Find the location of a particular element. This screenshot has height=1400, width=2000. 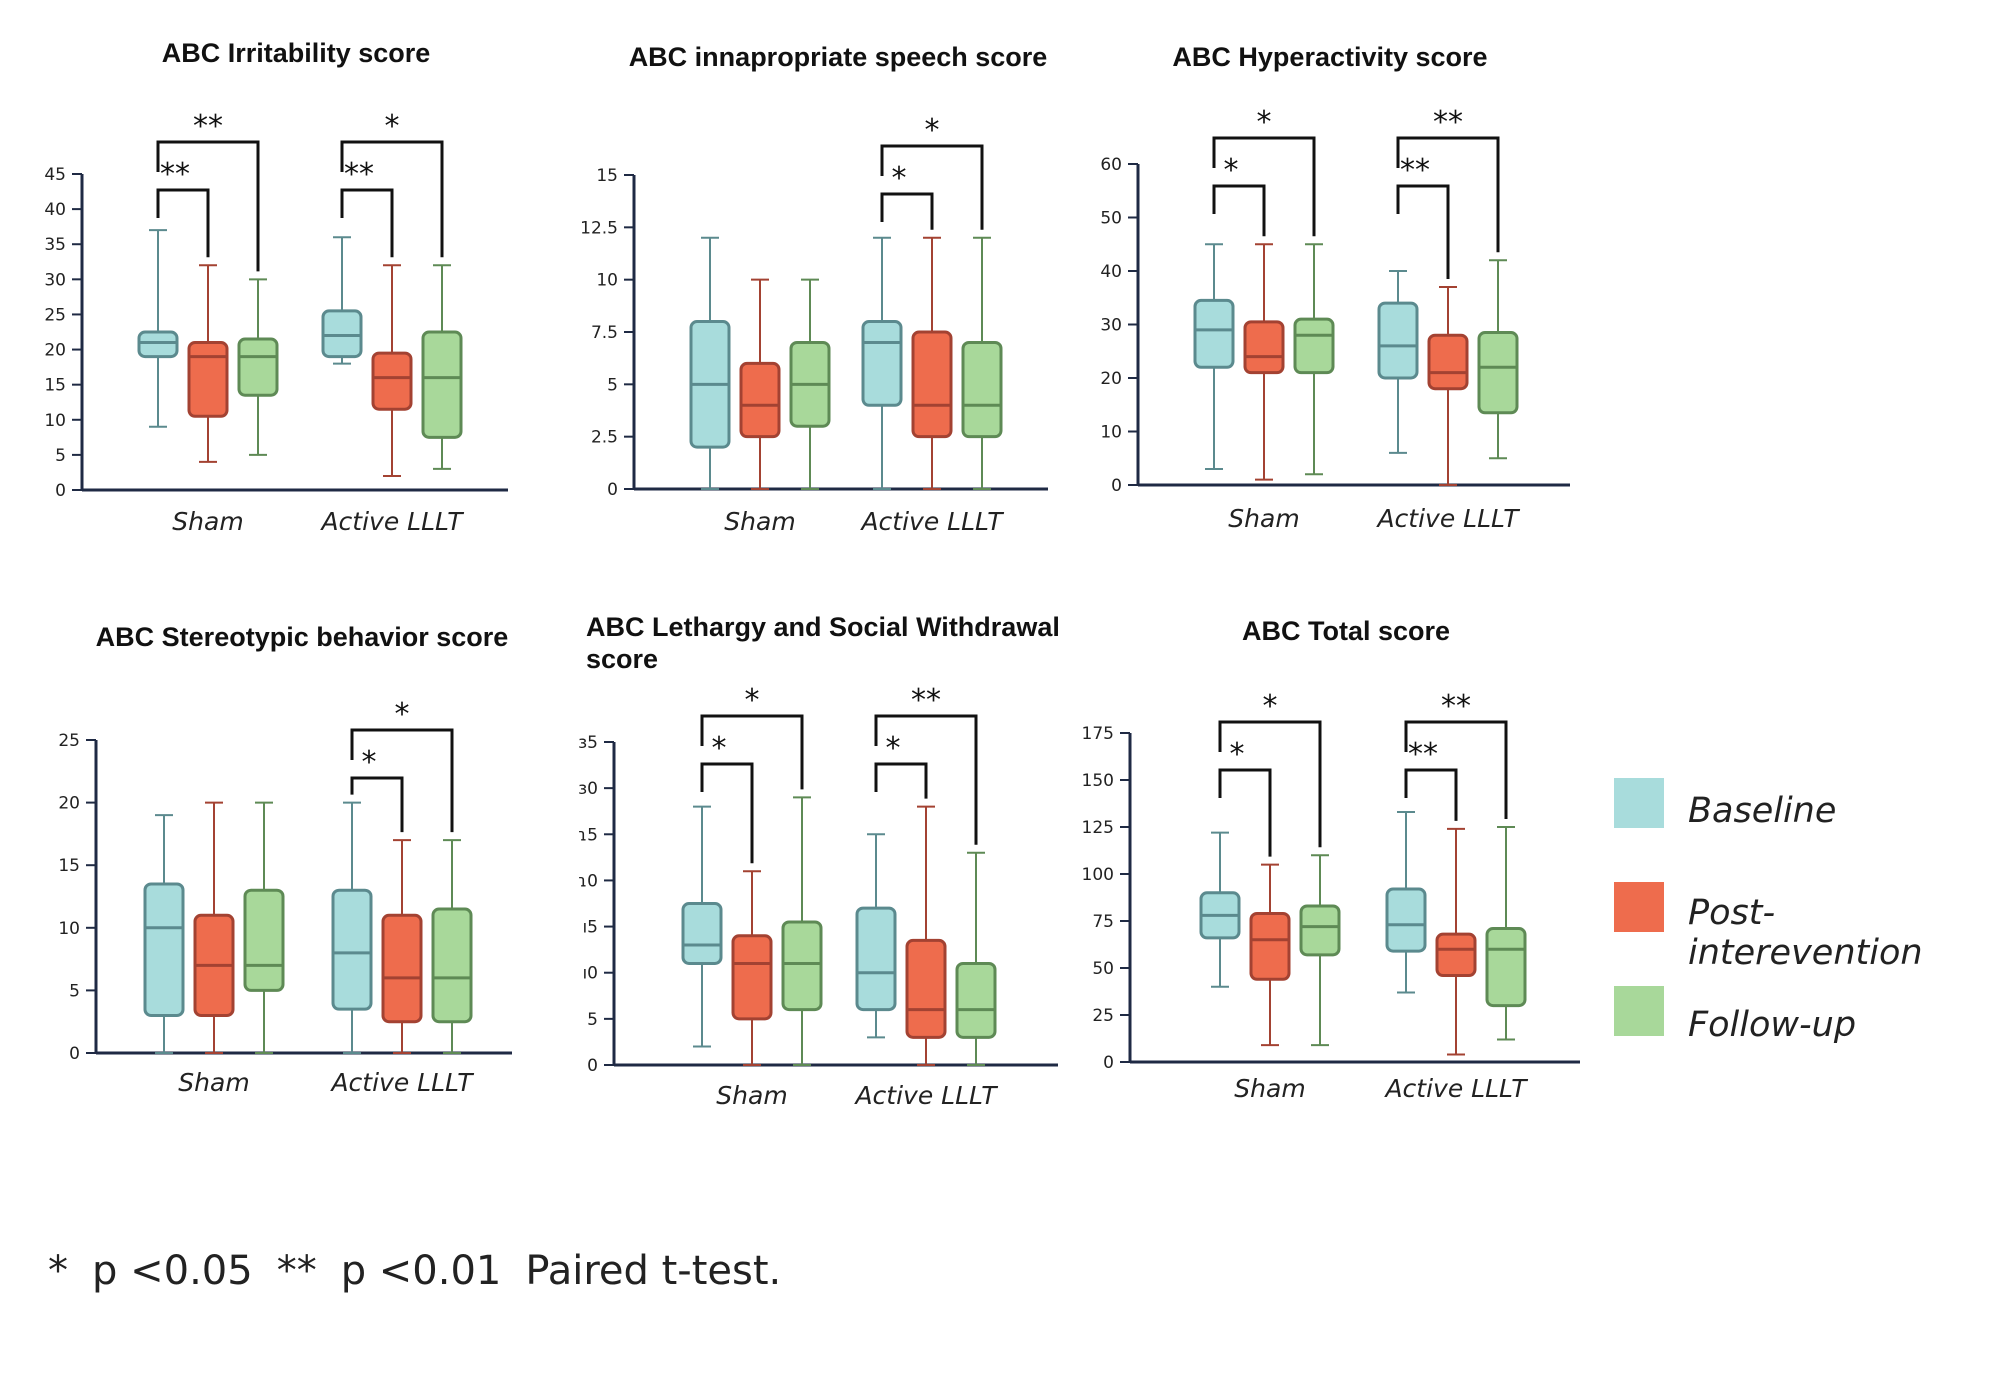

sig1-text: p <0.05 is located at coordinates (172, 1271).